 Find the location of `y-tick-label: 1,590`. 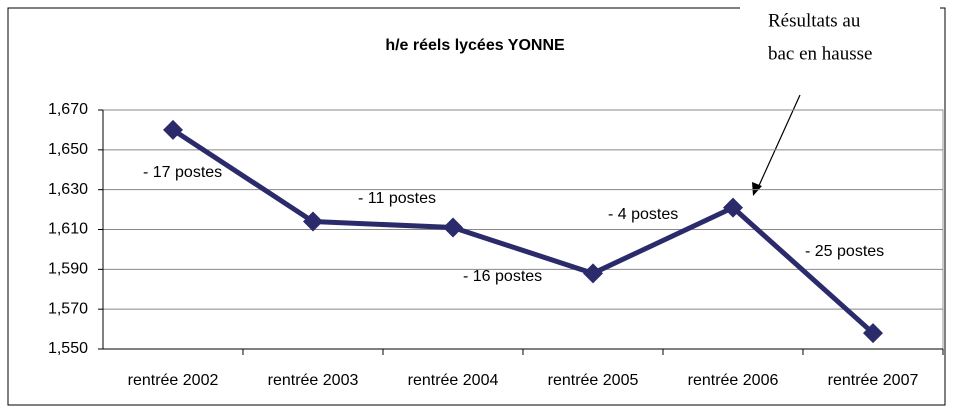

y-tick-label: 1,590 is located at coordinates (68, 269).